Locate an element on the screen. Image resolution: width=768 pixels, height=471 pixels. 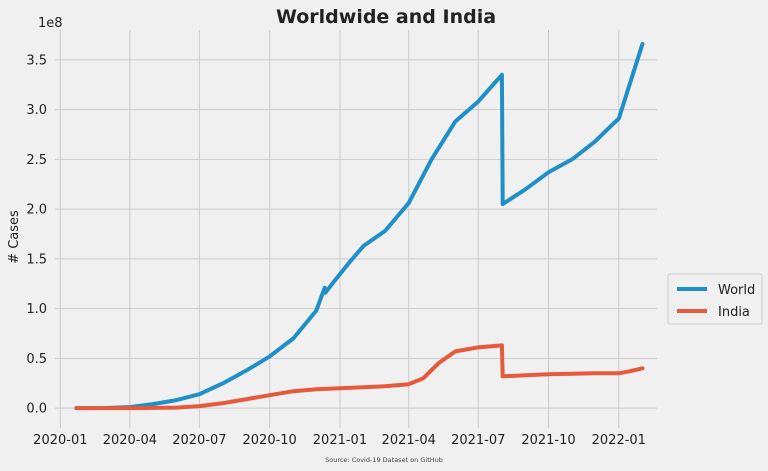
y-tick-label: 3.5 is located at coordinates (36, 60).